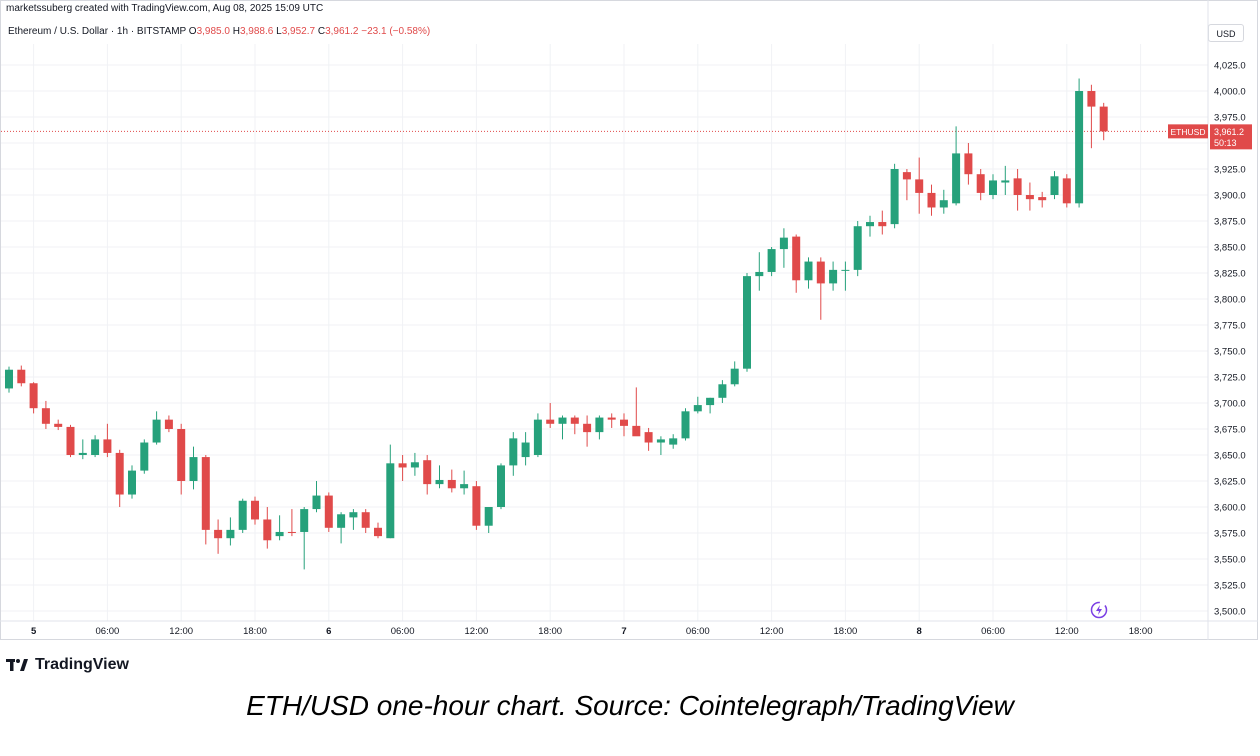  Describe the element at coordinates (1230, 586) in the screenshot. I see `y-tick-label: 3,525.0` at that location.